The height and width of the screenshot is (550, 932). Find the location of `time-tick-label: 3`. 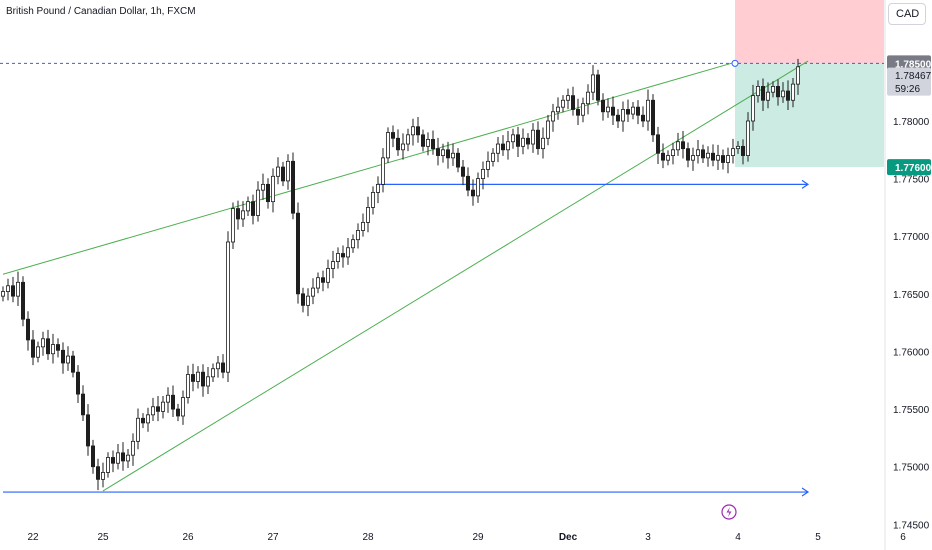

time-tick-label: 3 is located at coordinates (648, 537).